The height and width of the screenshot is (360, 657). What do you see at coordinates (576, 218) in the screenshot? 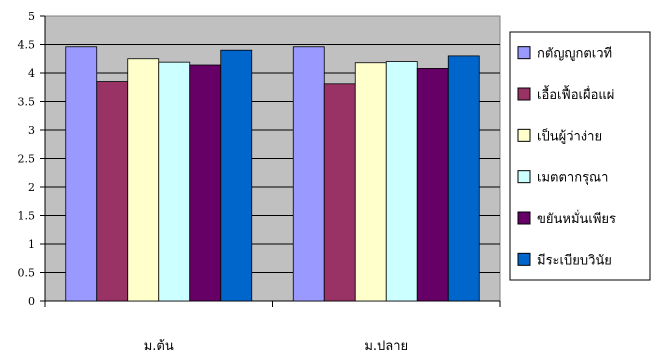
I see `legend-label: ขยันหมั่นเพียร` at bounding box center [576, 218].